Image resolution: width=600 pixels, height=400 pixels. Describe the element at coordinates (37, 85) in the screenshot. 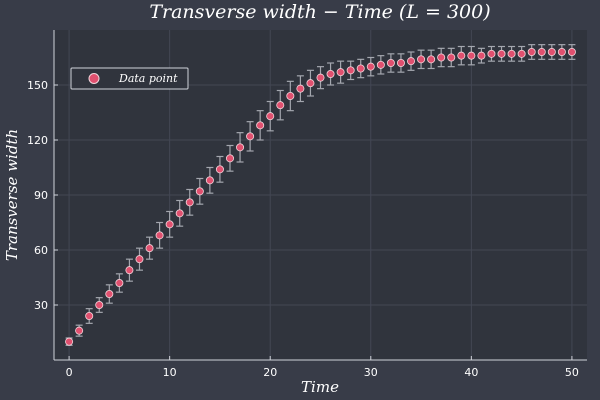

I see `y-tick-label-4: 150` at that location.